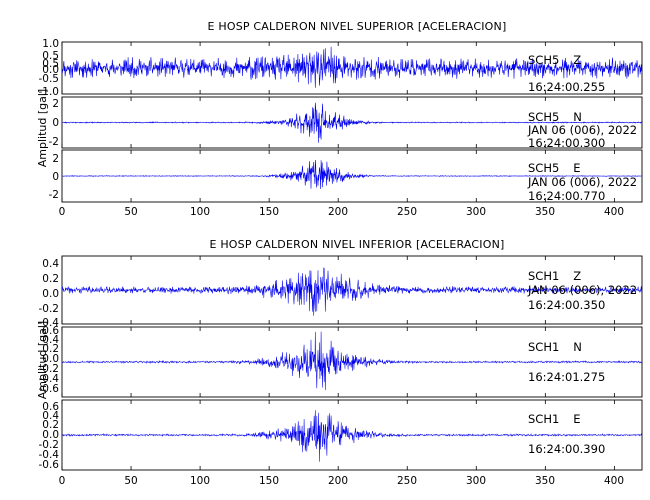  I want to click on upper-x-ticks: 0 50 100 150 200 250 300 350 400, so click(341, 212).